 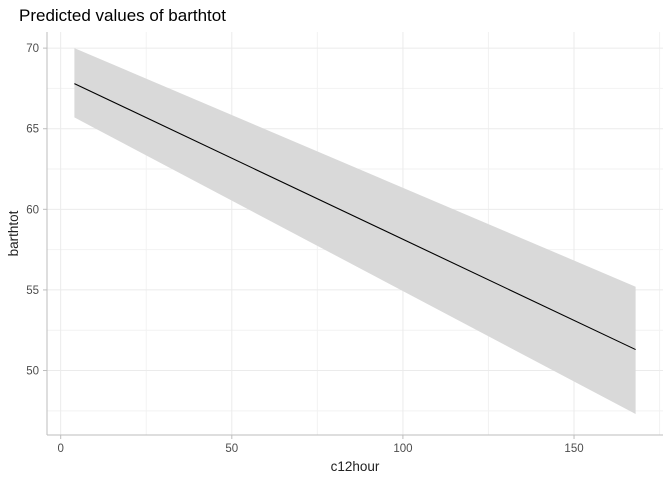 What do you see at coordinates (32, 291) in the screenshot?
I see `y-tick-label: 55` at bounding box center [32, 291].